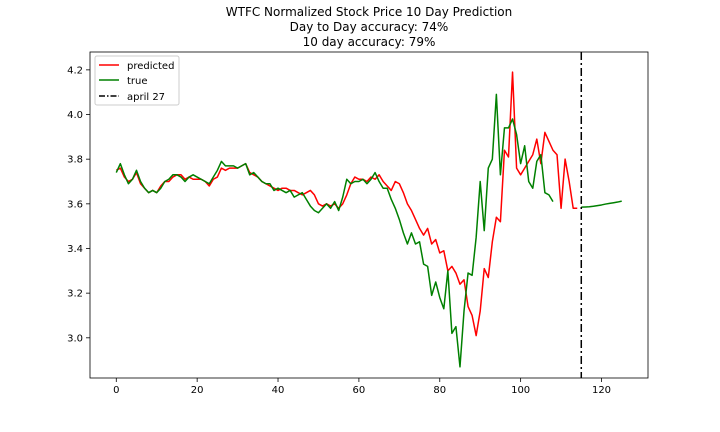 The image size is (720, 432). I want to click on legend-label-true: true, so click(137, 81).